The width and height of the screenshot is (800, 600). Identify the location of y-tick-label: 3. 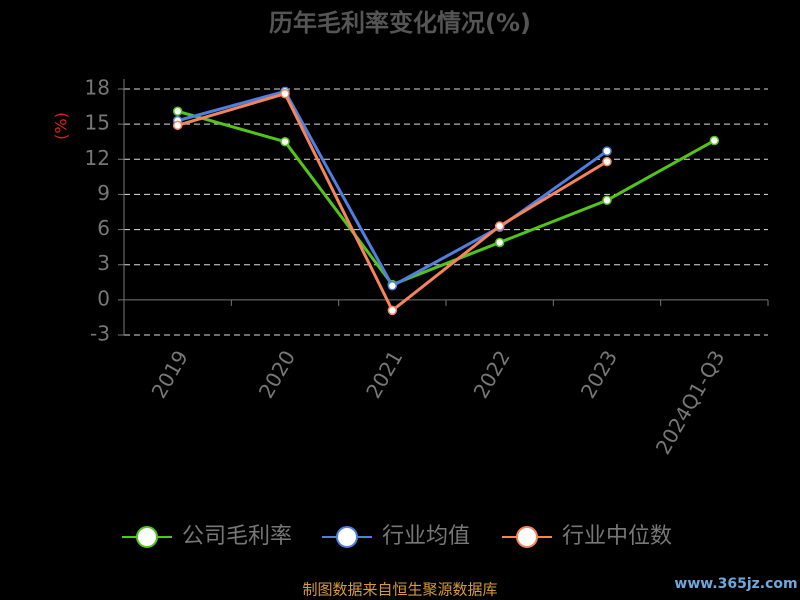
(103, 263).